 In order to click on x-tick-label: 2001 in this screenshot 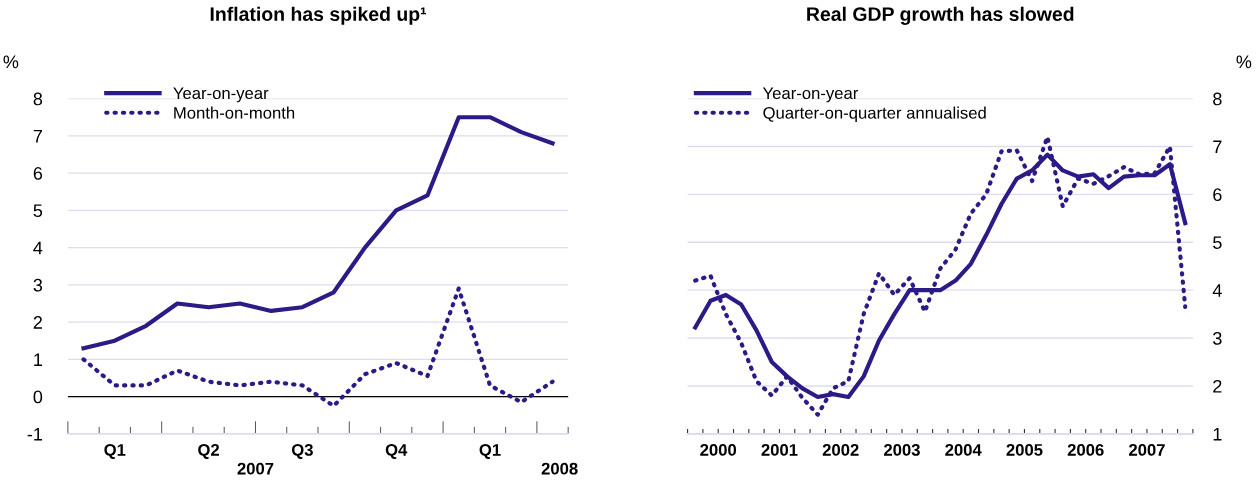, I will do `click(779, 450)`.